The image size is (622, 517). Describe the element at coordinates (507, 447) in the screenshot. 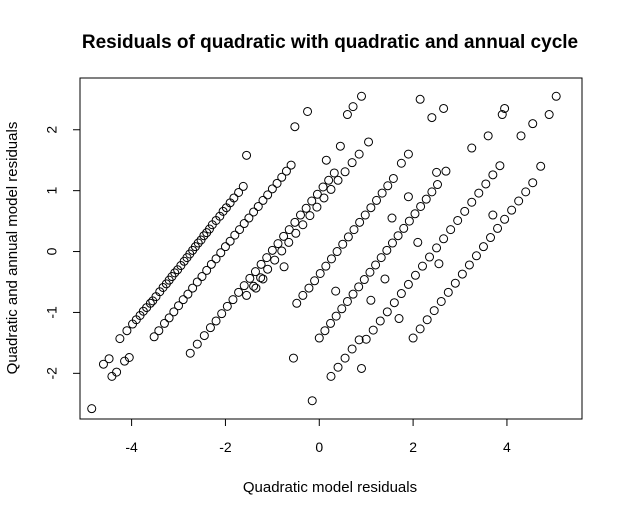

I see `x-tick-label: 4` at that location.